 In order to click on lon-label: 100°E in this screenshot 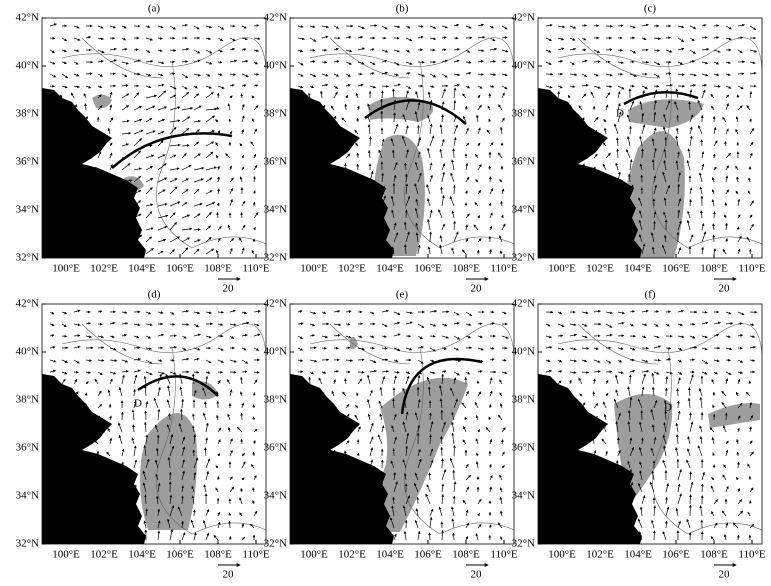, I will do `click(314, 555)`.